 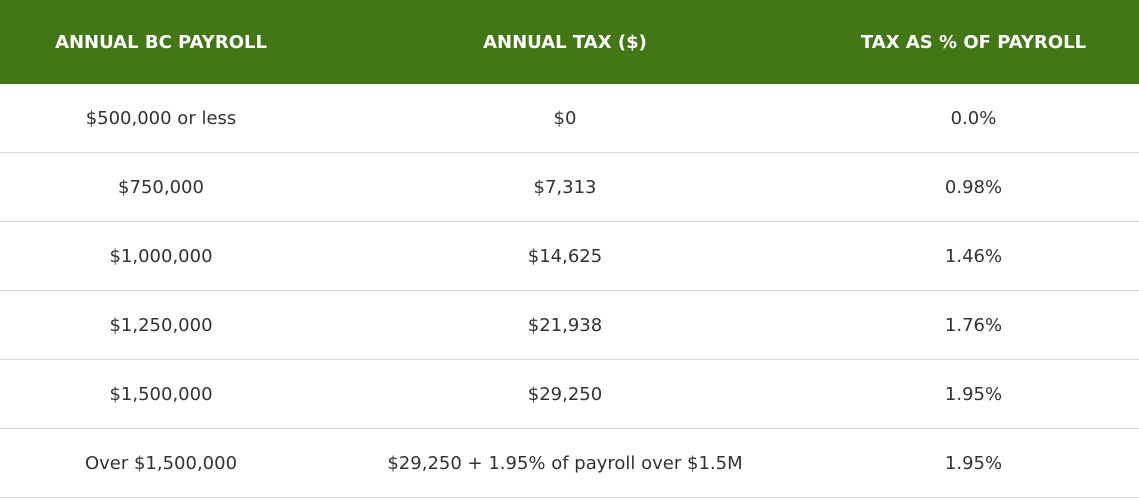 What do you see at coordinates (565, 394) in the screenshot?
I see `table-cell: $29,250` at bounding box center [565, 394].